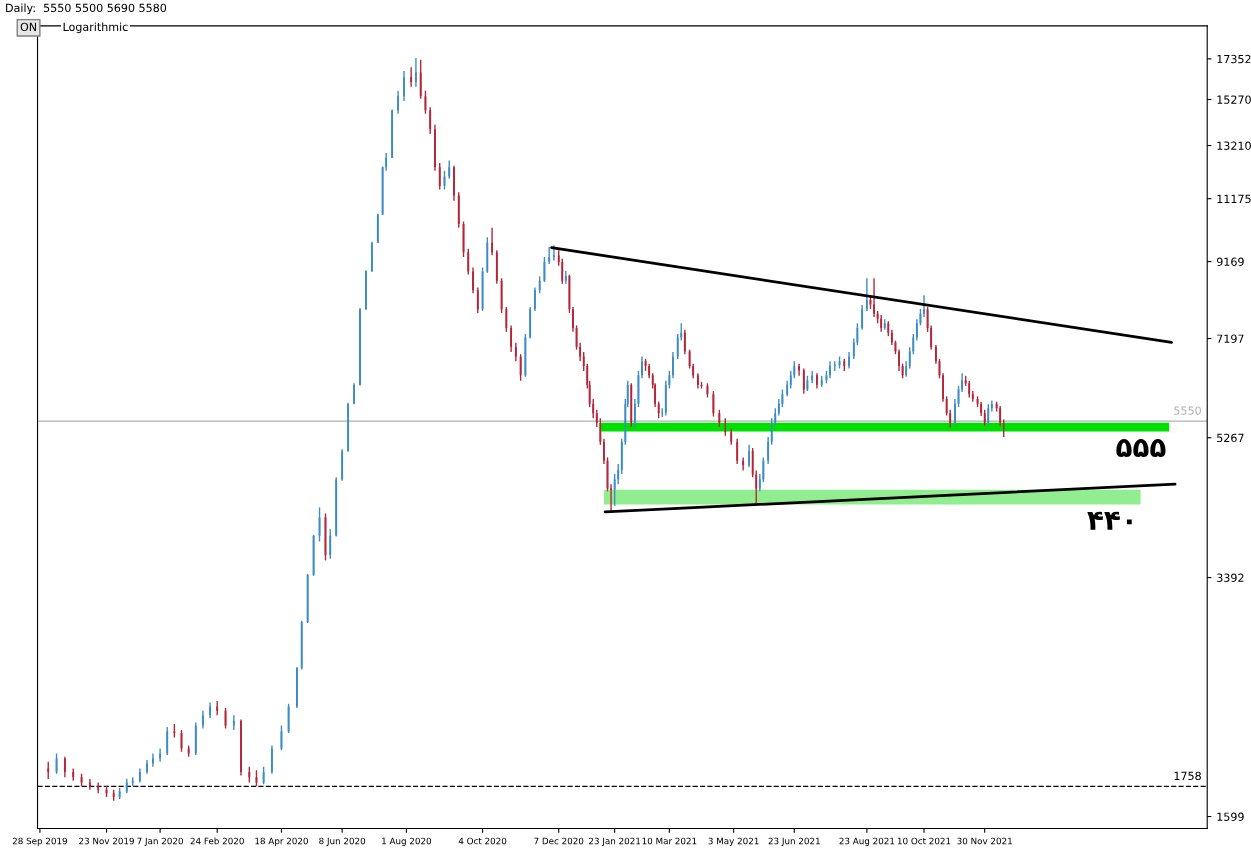 Image resolution: width=1251 pixels, height=863 pixels. Describe the element at coordinates (407, 841) in the screenshot. I see `x-tick-label: 1 Aug 2020` at that location.